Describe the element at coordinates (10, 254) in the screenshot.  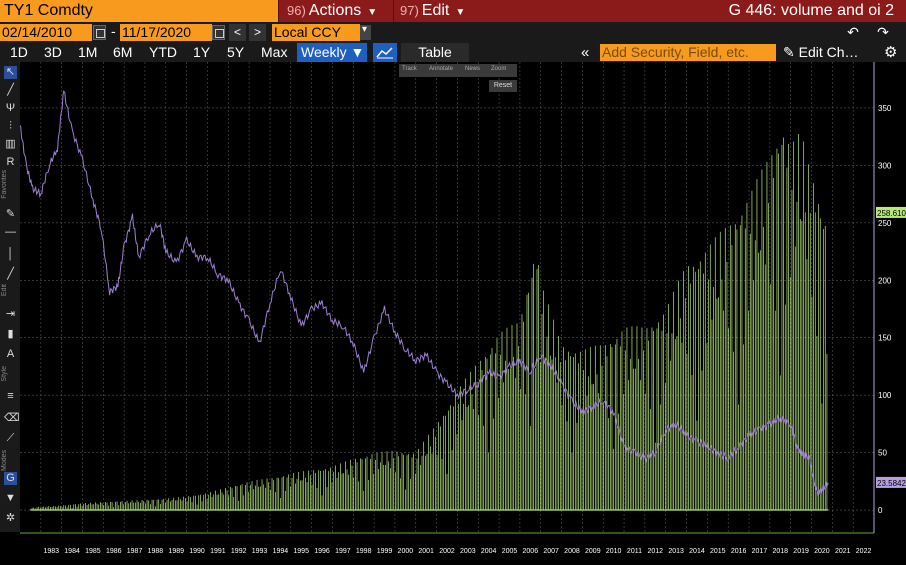
I see `vertical-line-icon: │` at that location.